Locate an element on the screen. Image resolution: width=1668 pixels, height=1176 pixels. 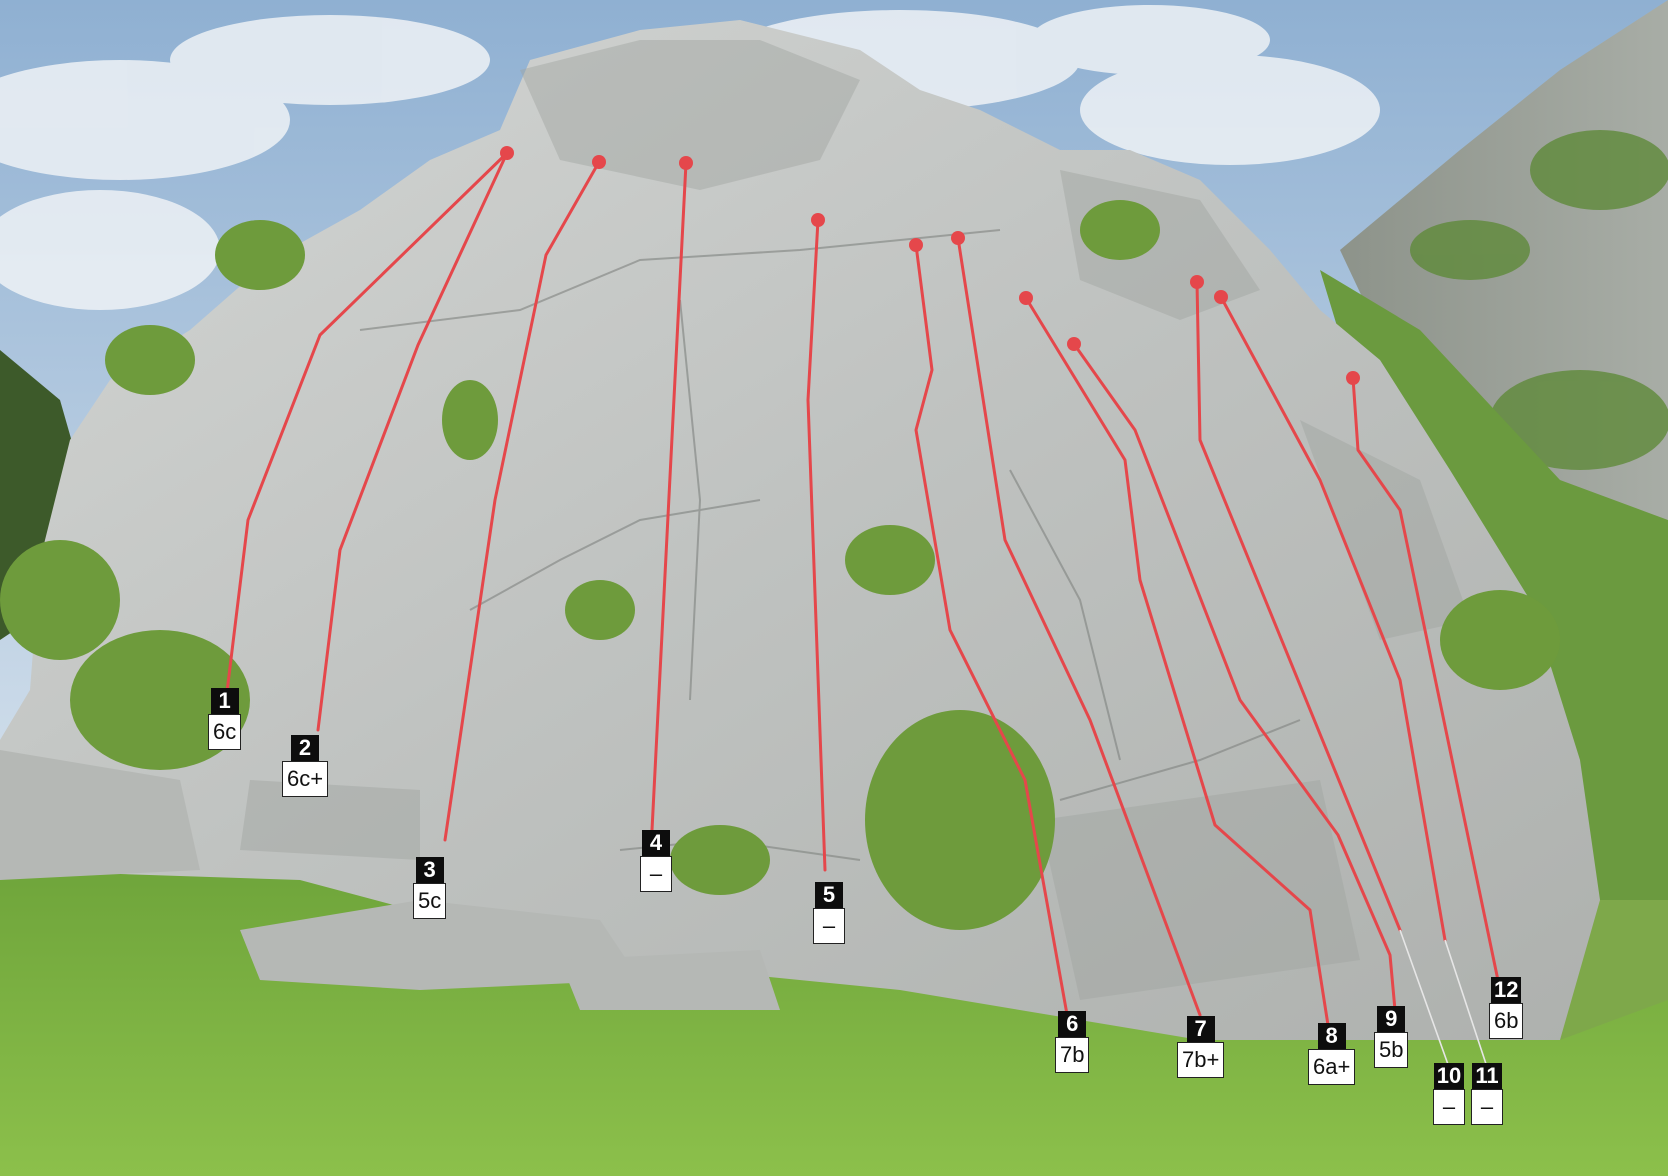
route-tag-10: 10 – is located at coordinates (1449, 1094).